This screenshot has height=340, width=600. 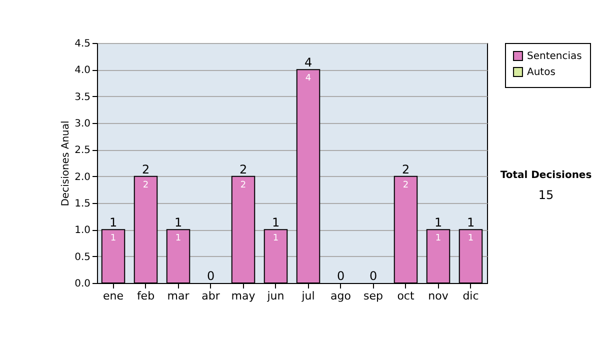 What do you see at coordinates (82, 44) in the screenshot?
I see `y-tick-label: 4.5` at bounding box center [82, 44].